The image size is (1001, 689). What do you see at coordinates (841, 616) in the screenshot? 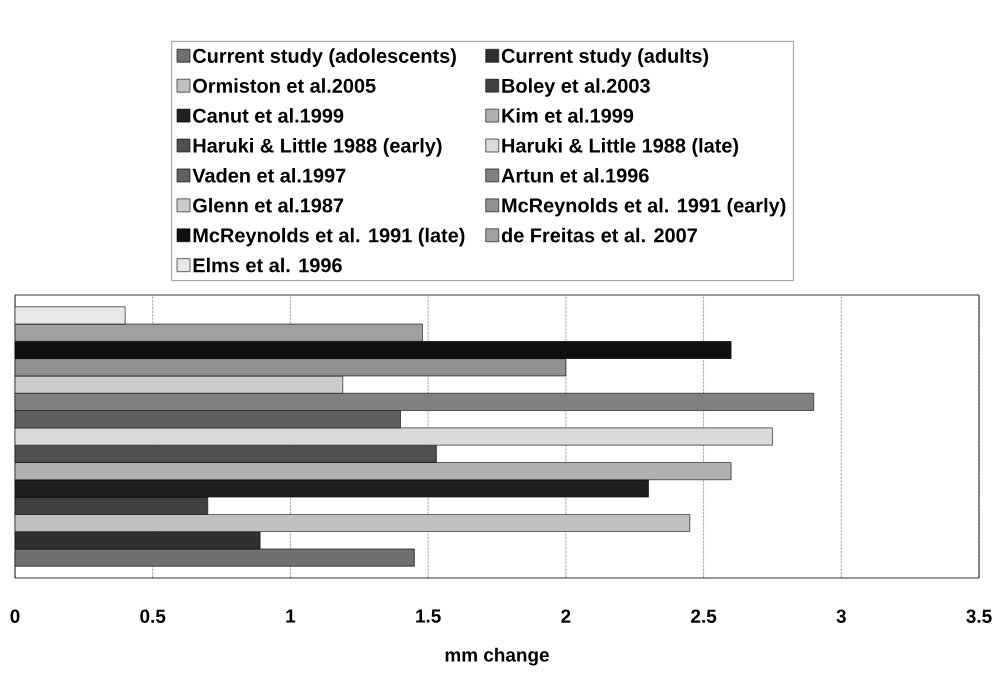
I see `x-tick-label: 3` at bounding box center [841, 616].